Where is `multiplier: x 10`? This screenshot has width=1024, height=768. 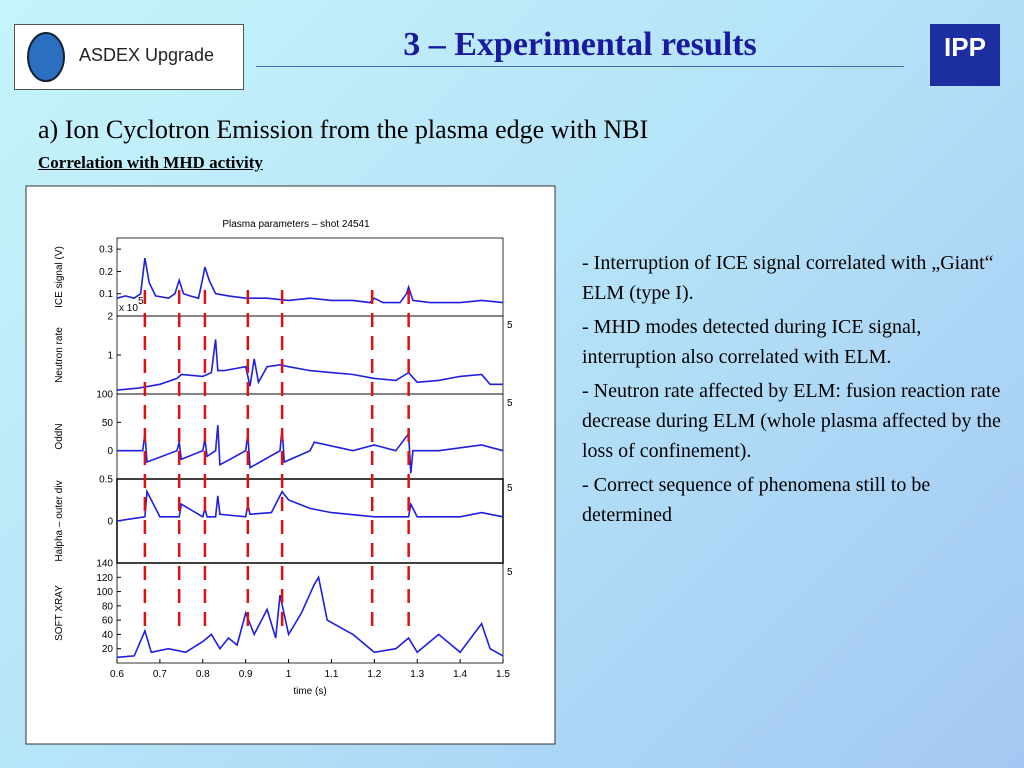
multiplier: x 10 is located at coordinates (128, 308).